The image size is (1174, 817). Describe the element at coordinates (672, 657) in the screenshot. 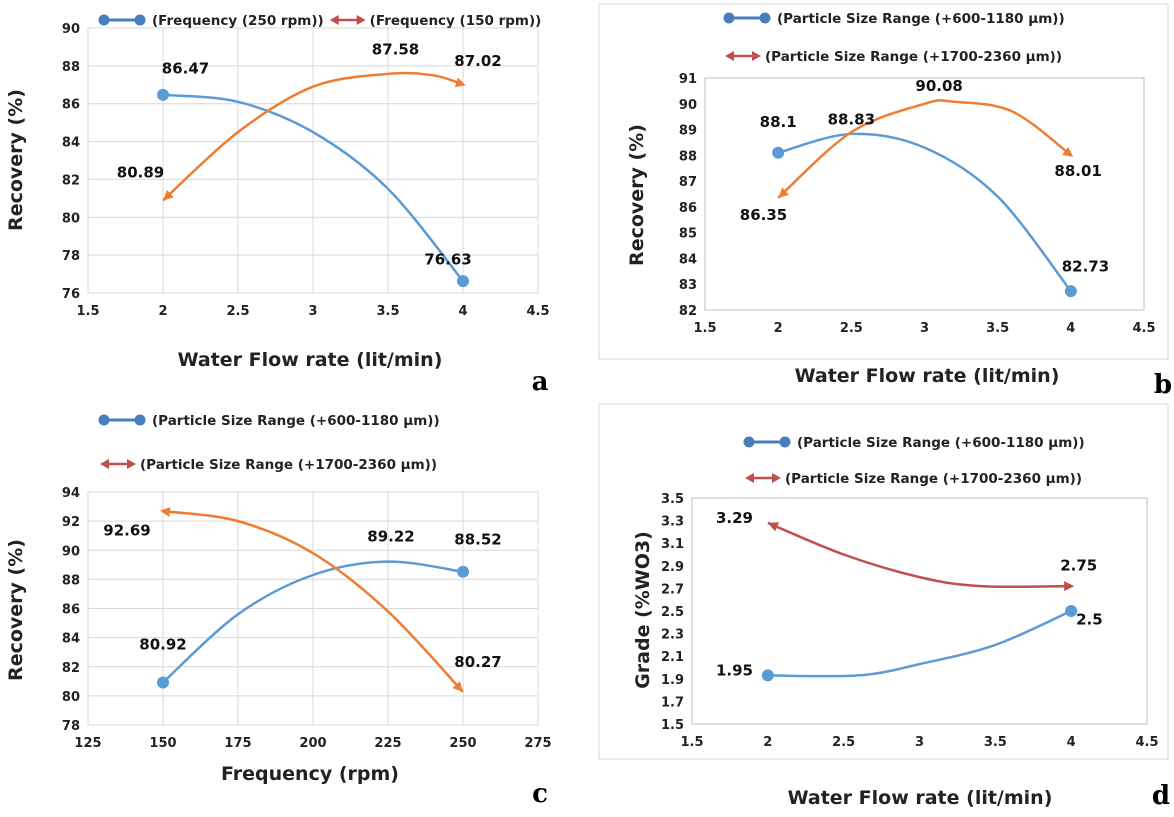

I see `chart-d-ytick-label: 2.1` at that location.